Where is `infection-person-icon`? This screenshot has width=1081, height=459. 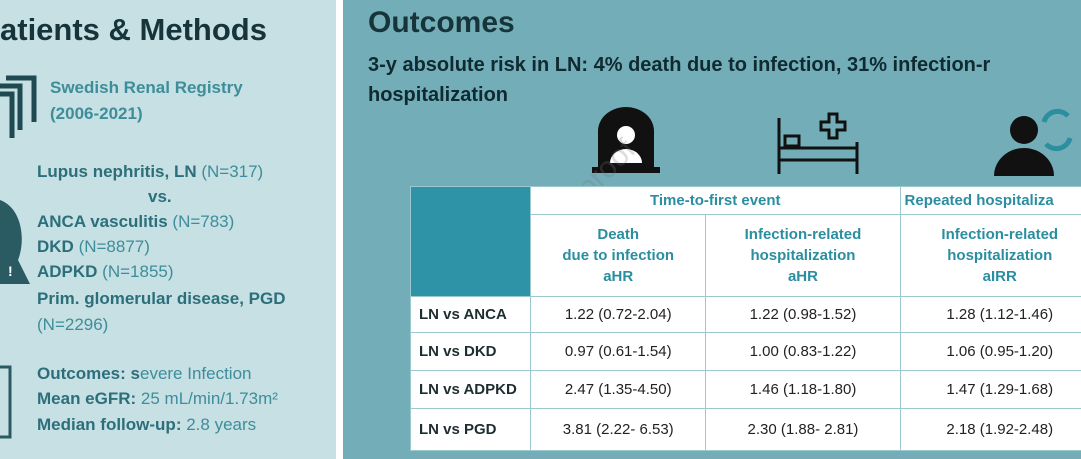
infection-person-icon is located at coordinates (1033, 142).